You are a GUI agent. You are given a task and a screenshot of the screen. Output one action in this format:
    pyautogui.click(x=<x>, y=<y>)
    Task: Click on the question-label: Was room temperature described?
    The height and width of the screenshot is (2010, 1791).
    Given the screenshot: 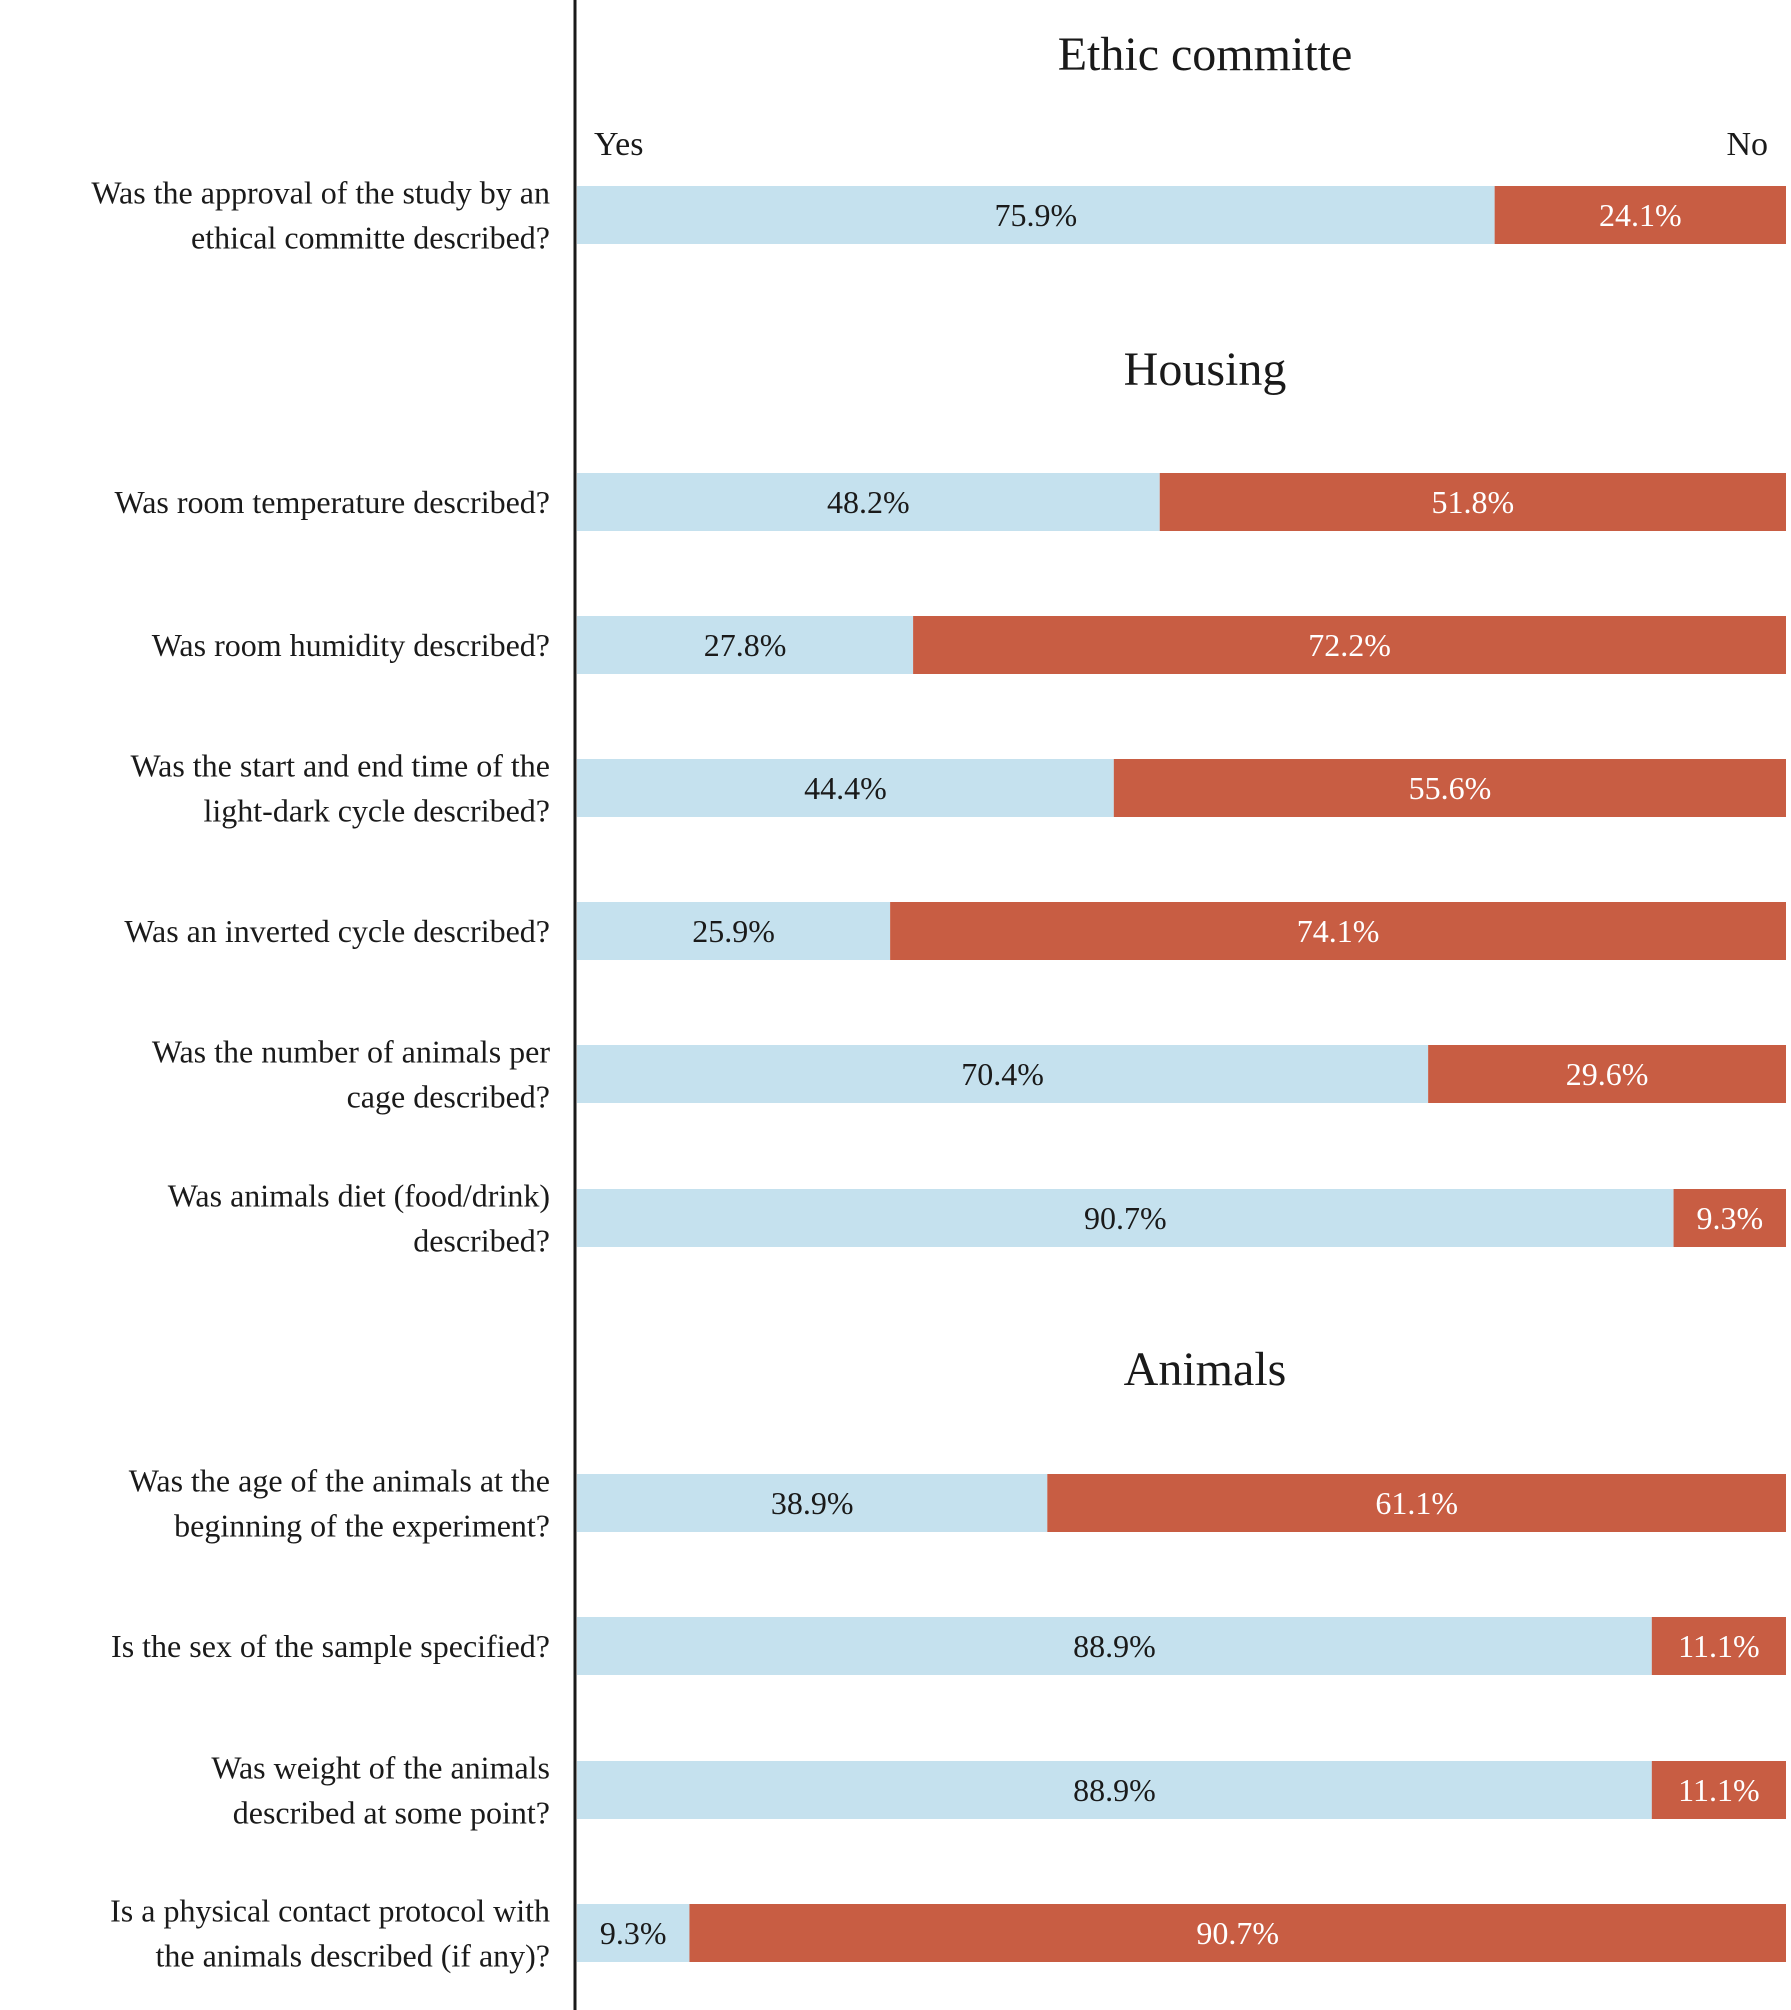 What is the action you would take?
    pyautogui.click(x=332, y=502)
    